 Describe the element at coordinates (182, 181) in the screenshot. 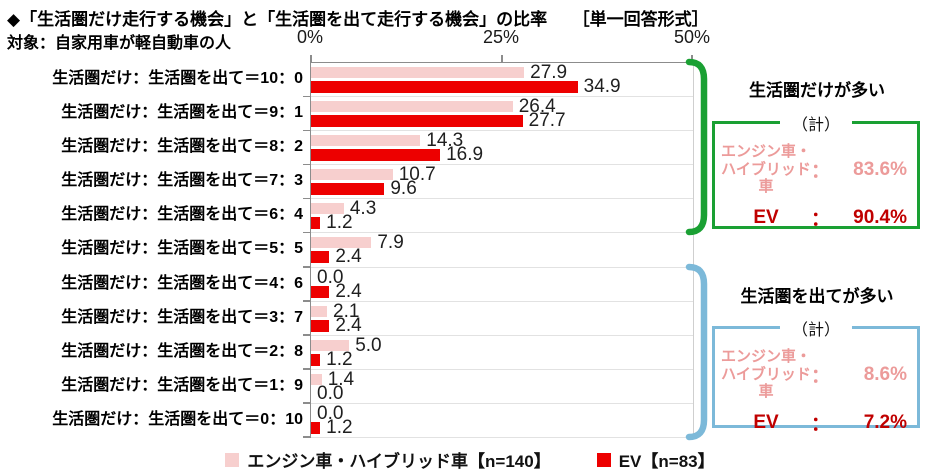

I see `category-label: 生活圏だけ：生活圏を出て＝7：3` at that location.